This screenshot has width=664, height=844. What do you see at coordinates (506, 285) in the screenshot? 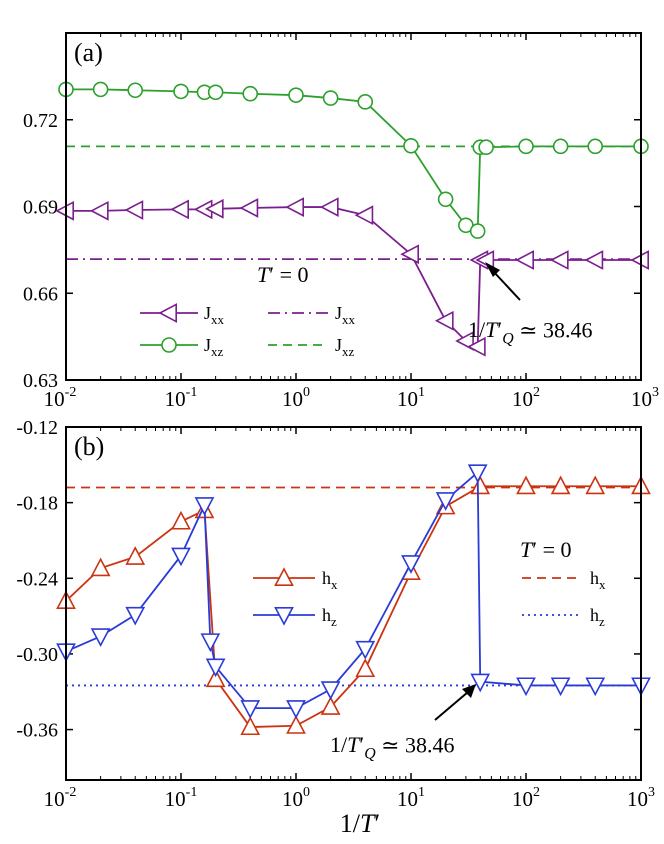
I see `annotation-arrow` at bounding box center [506, 285].